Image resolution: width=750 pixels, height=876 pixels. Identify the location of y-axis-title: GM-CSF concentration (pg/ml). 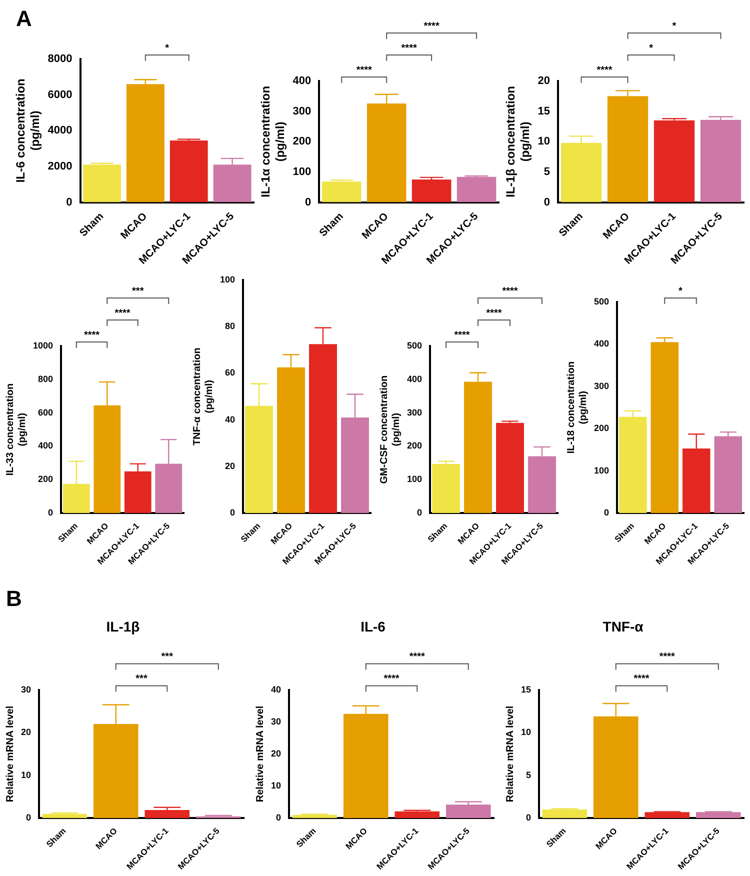
(390, 429).